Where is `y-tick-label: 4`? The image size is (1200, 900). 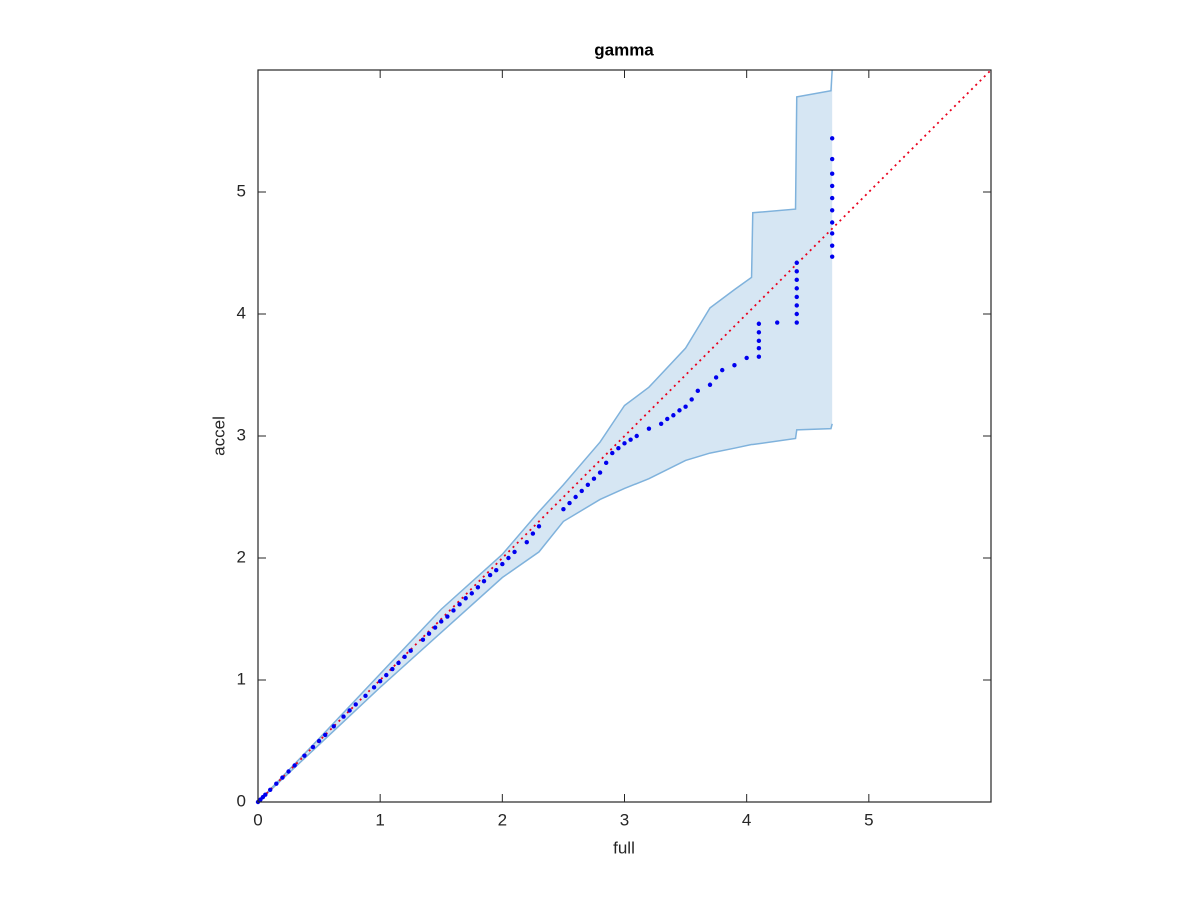
y-tick-label: 4 is located at coordinates (241, 312).